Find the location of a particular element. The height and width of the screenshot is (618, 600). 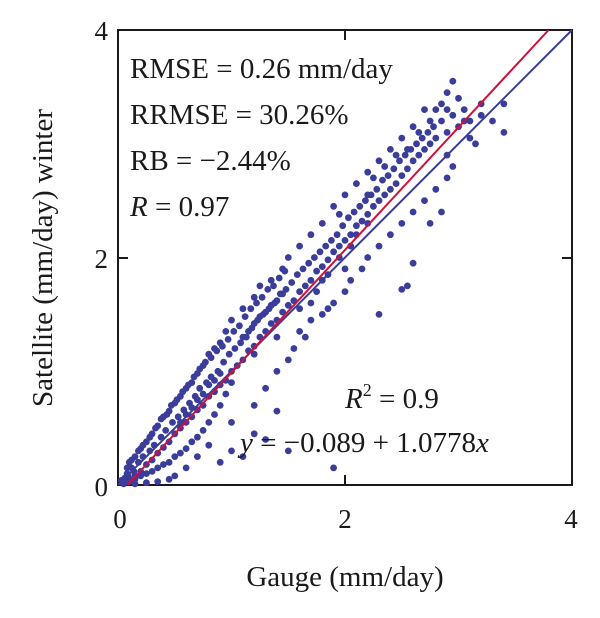

x-tick-label-2: 2 is located at coordinates (345, 519).